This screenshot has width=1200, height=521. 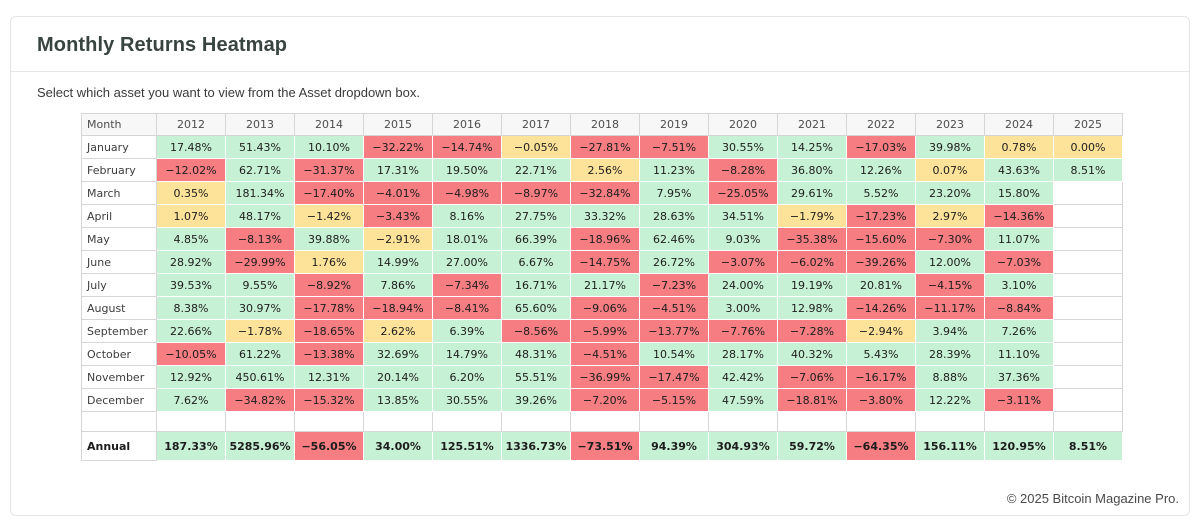 I want to click on heatmap-cell: 5285.96%, so click(x=260, y=446).